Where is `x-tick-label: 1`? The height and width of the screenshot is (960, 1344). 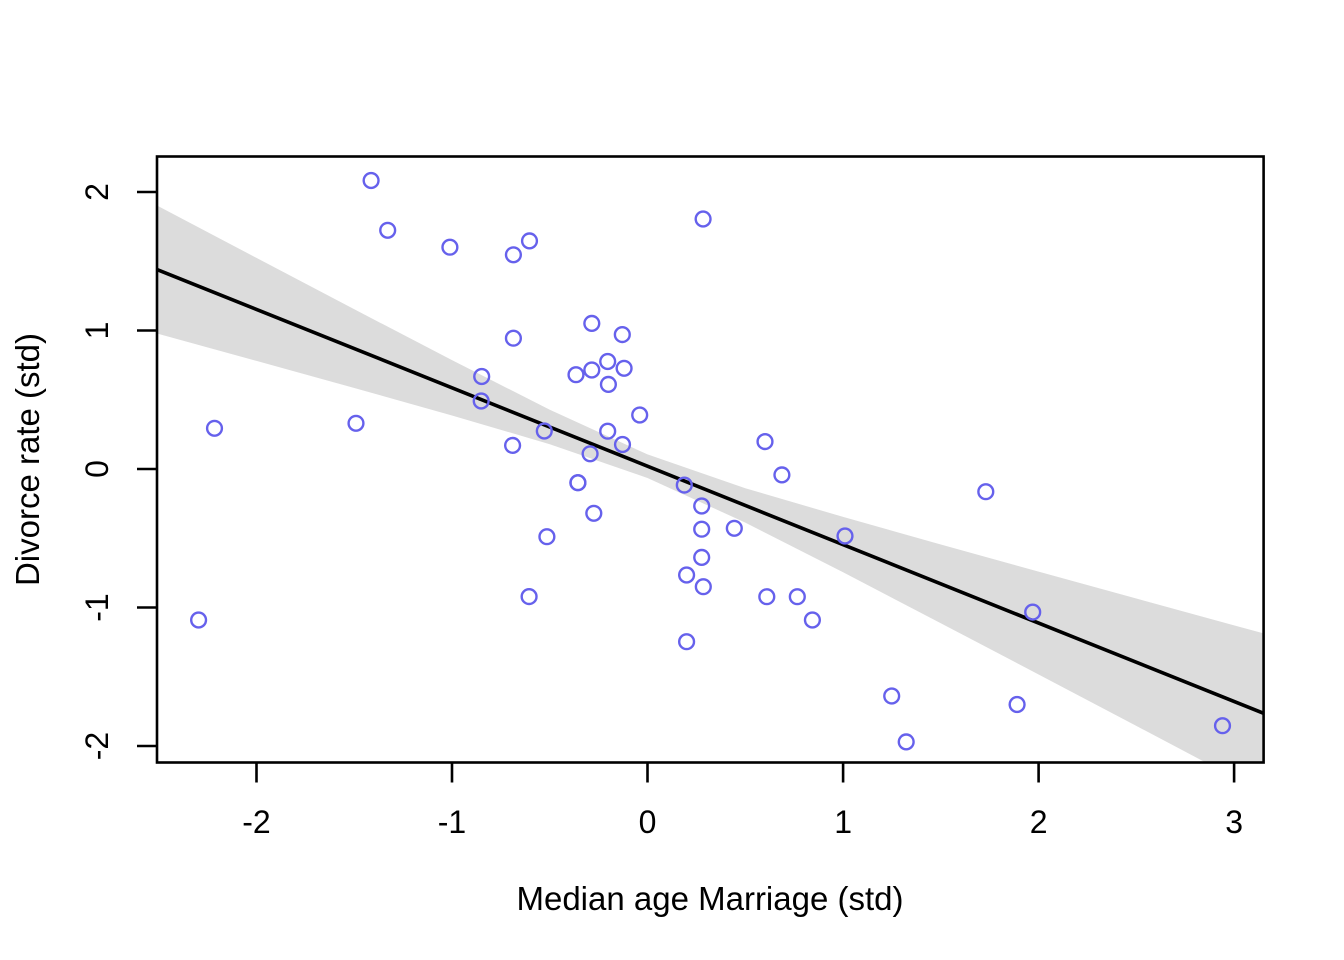
x-tick-label: 1 is located at coordinates (843, 822).